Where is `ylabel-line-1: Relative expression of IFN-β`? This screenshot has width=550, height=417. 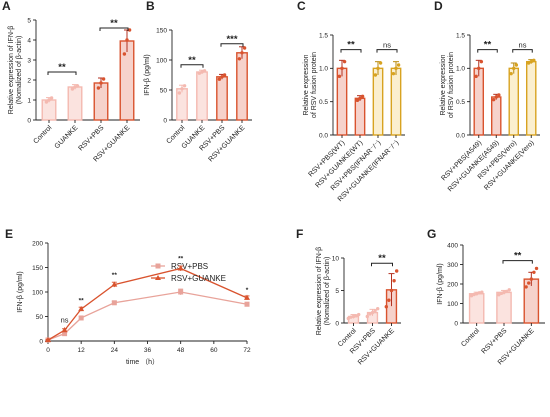
ylabel-line-1: Relative expression of IFN-β is located at coordinates (11, 70).